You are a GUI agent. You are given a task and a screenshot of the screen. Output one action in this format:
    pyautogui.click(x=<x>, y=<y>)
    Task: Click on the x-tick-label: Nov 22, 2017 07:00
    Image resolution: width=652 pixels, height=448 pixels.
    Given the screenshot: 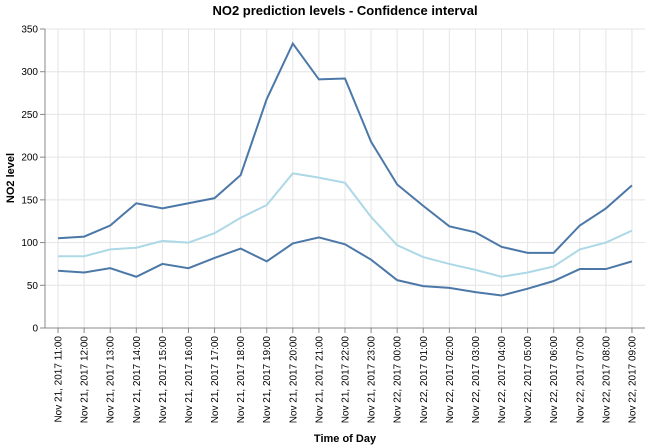 What is the action you would take?
    pyautogui.click(x=580, y=380)
    